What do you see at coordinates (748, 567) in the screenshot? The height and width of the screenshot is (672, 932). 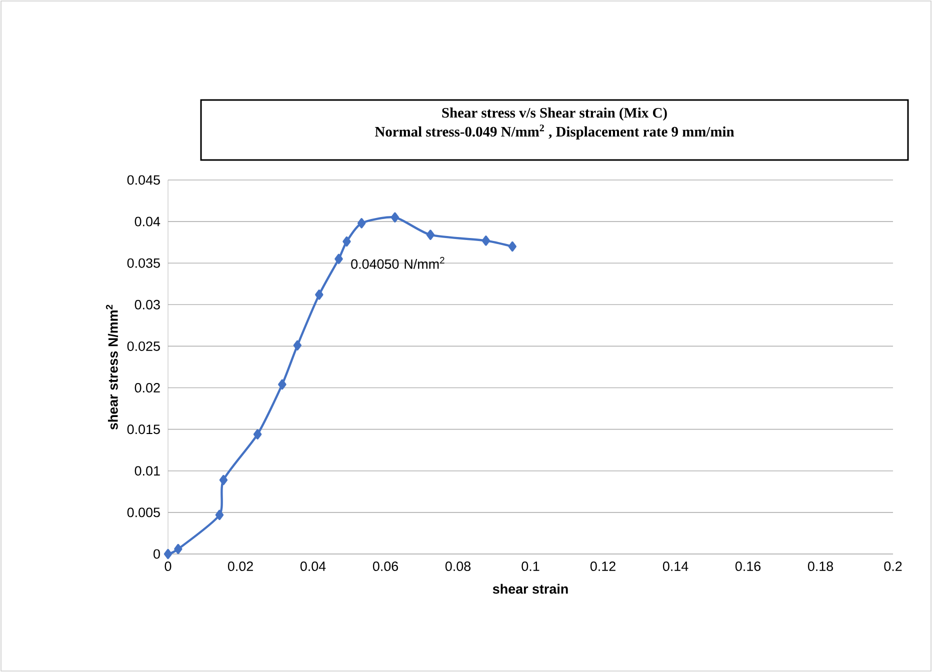 I see `x-tick-label: 0.16` at bounding box center [748, 567].